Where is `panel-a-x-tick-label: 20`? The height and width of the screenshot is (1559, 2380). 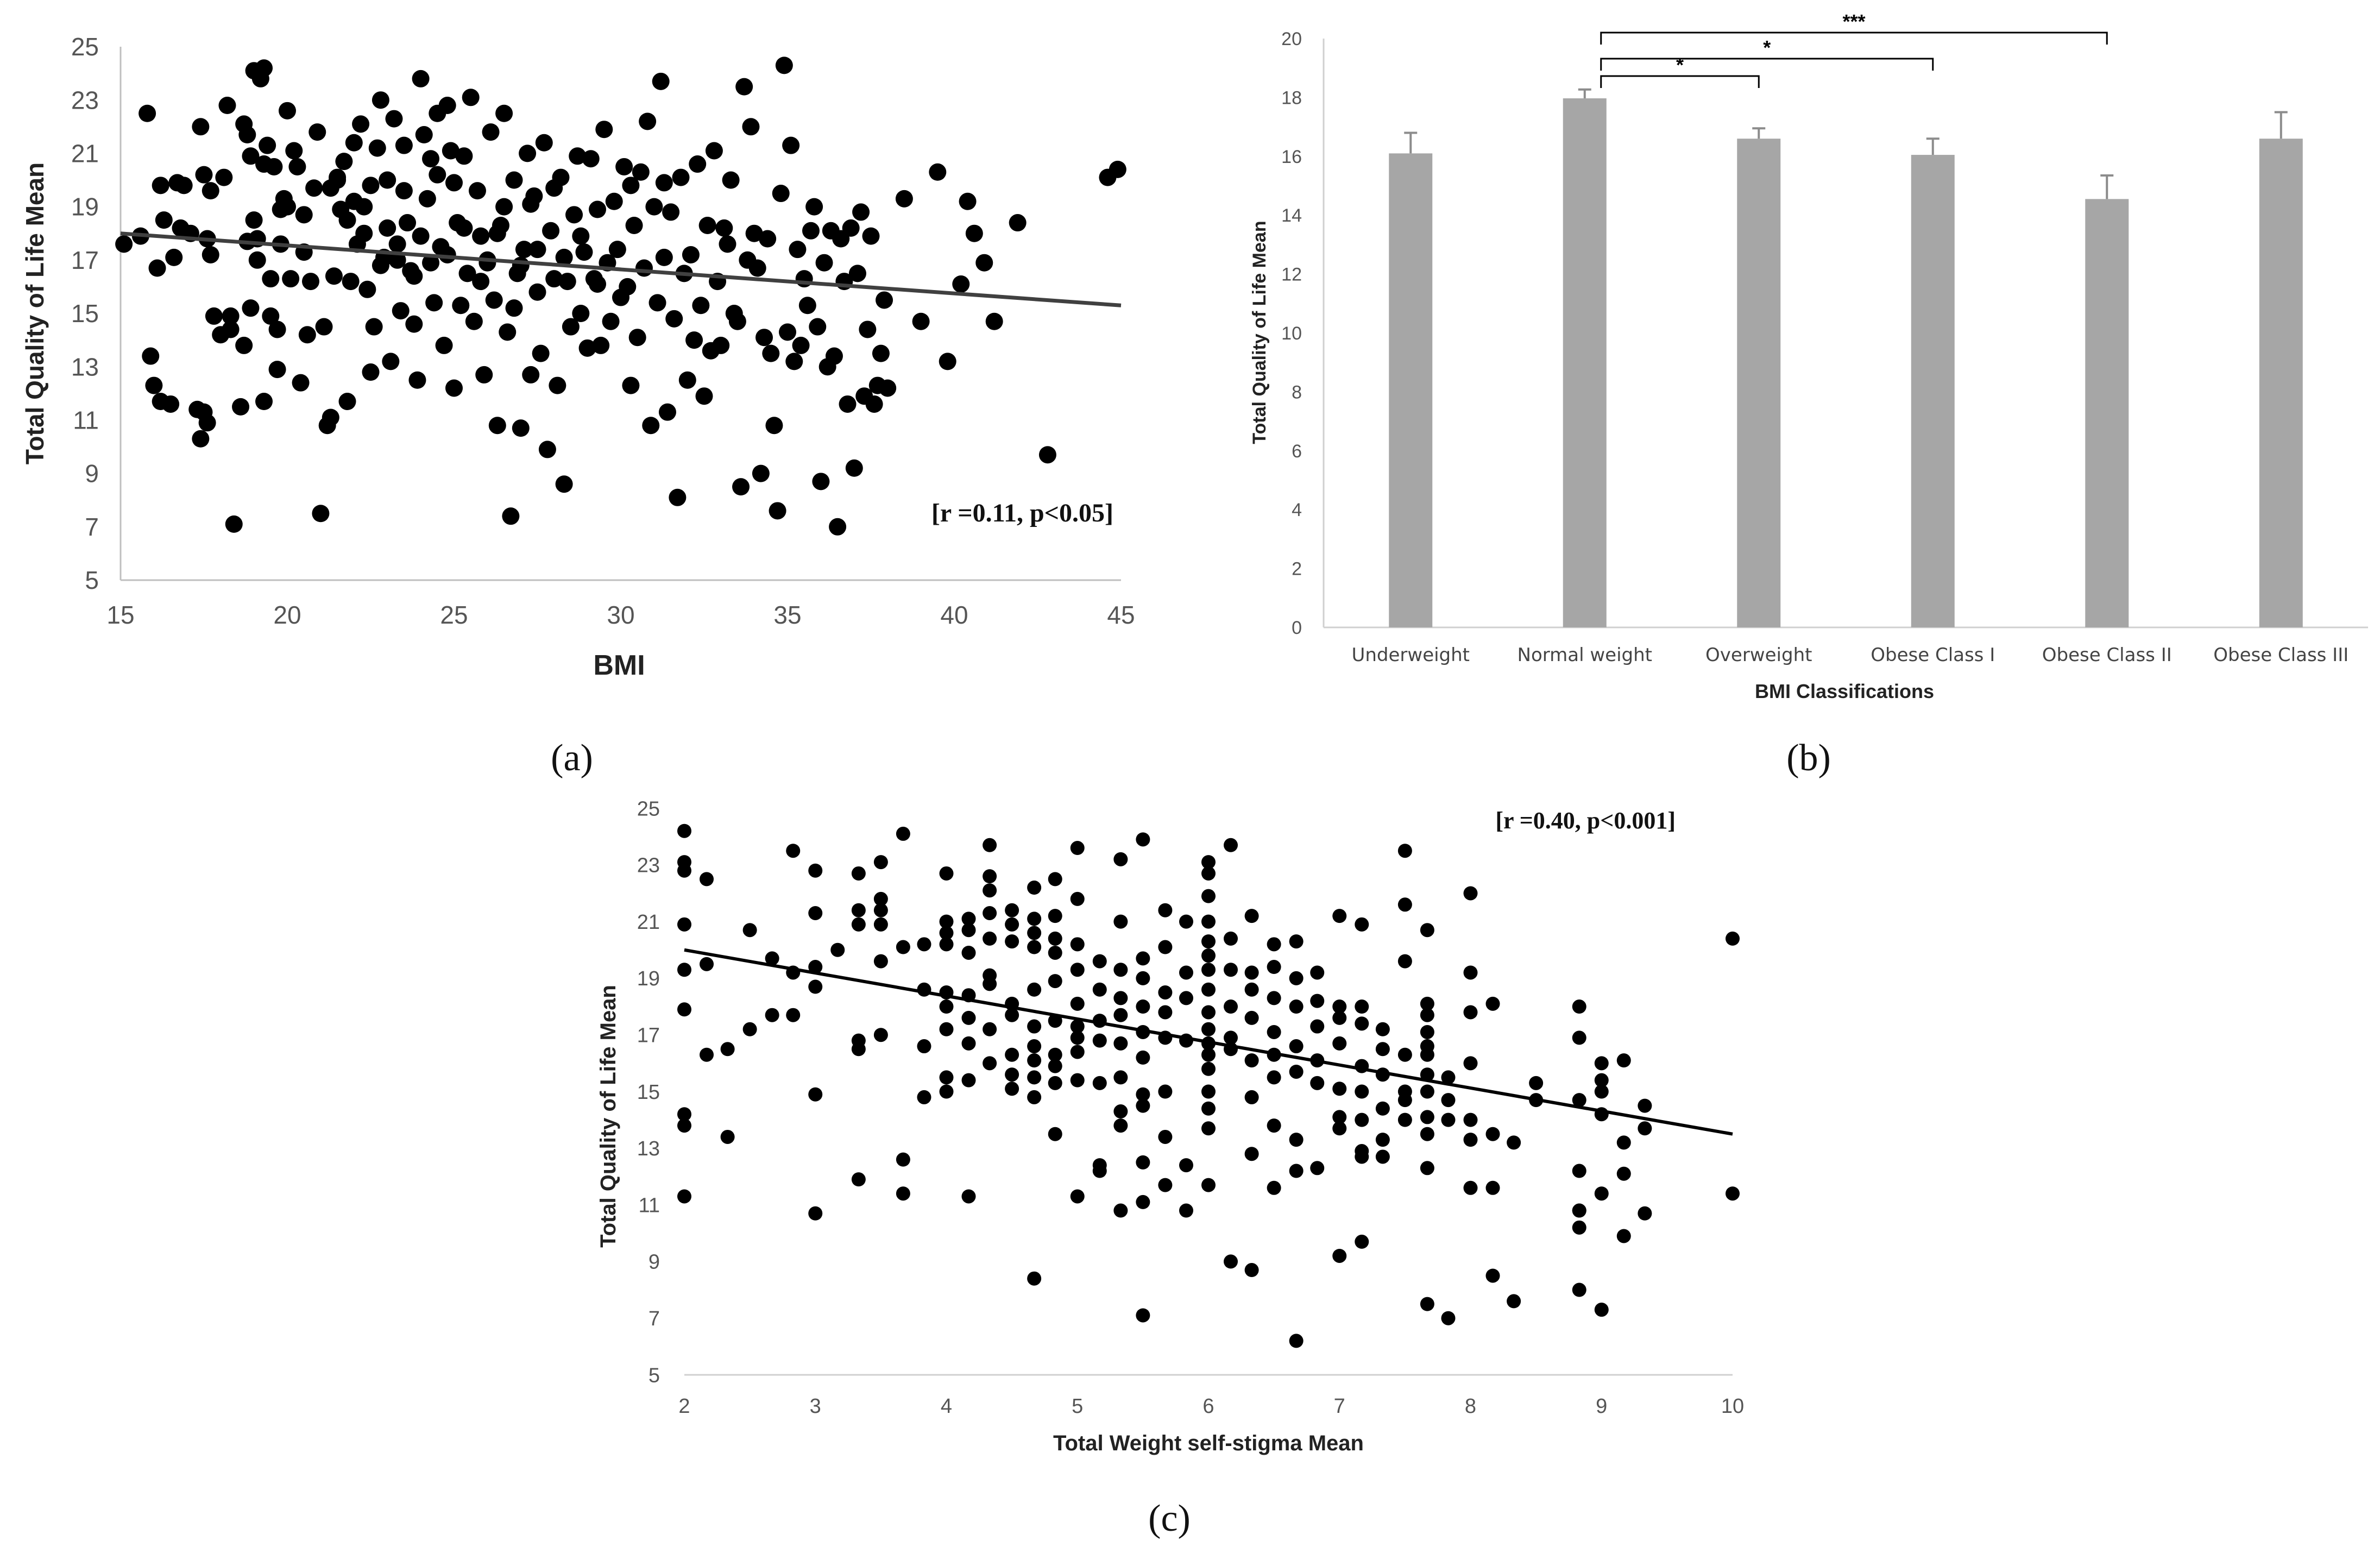
panel-a-x-tick-label: 20 is located at coordinates (287, 615).